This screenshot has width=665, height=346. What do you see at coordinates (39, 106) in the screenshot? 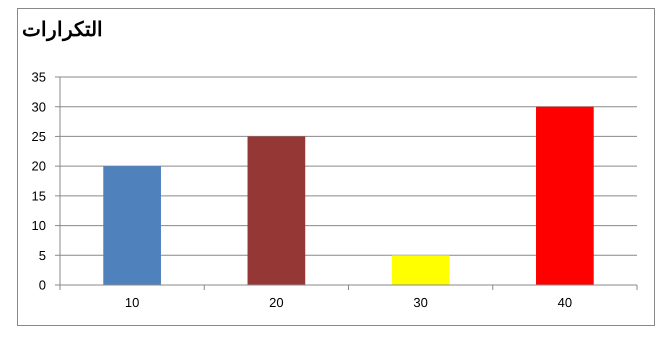
I see `y-tick-label: 30` at bounding box center [39, 106].